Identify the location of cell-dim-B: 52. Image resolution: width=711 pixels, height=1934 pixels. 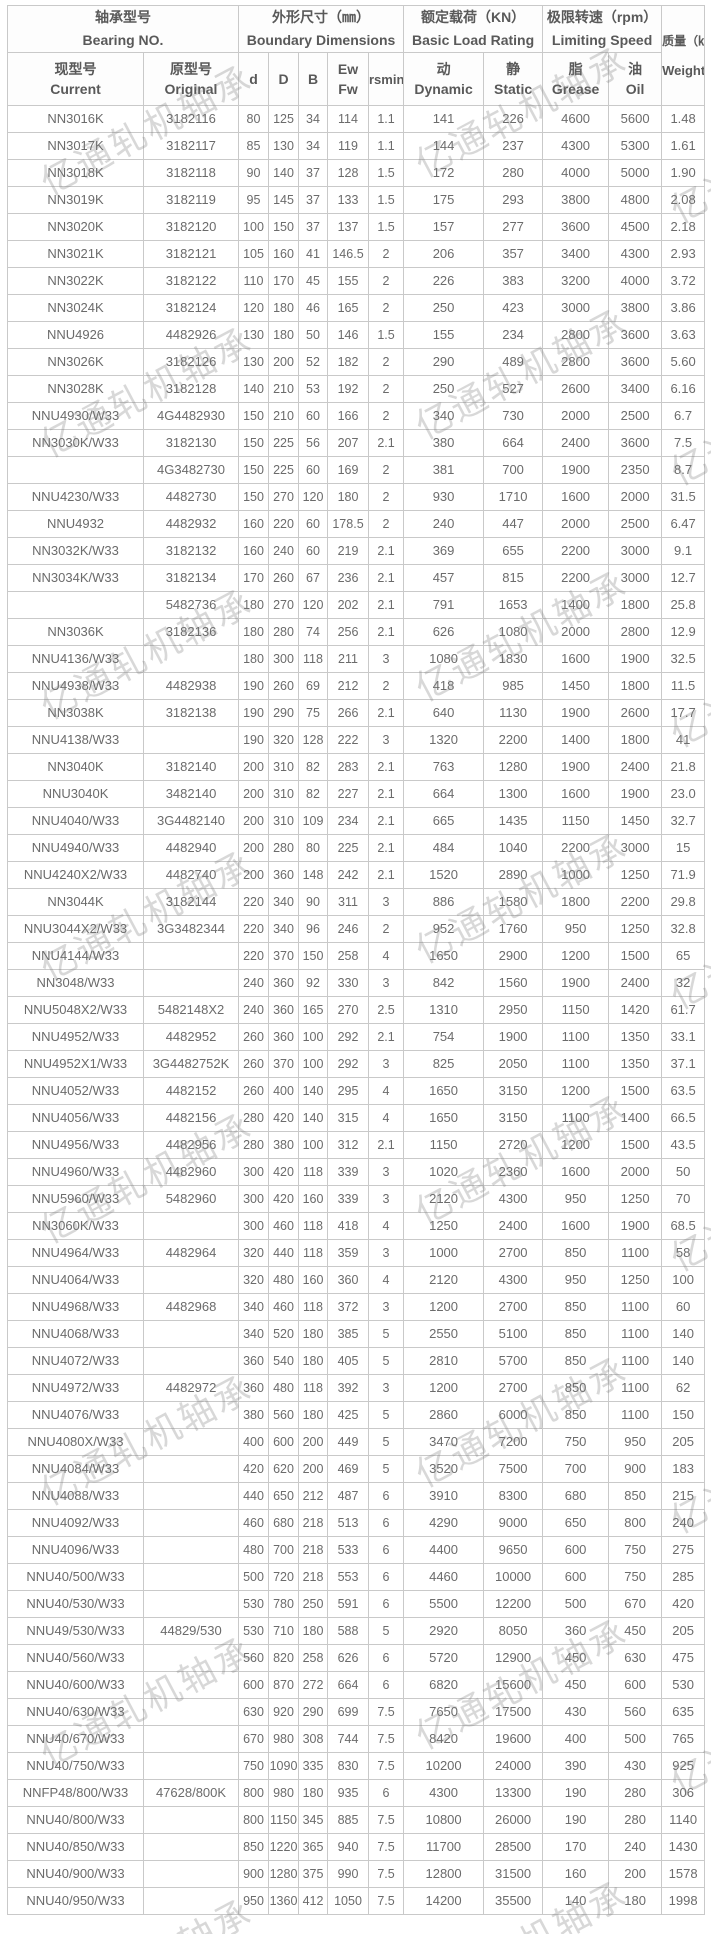
(313, 362).